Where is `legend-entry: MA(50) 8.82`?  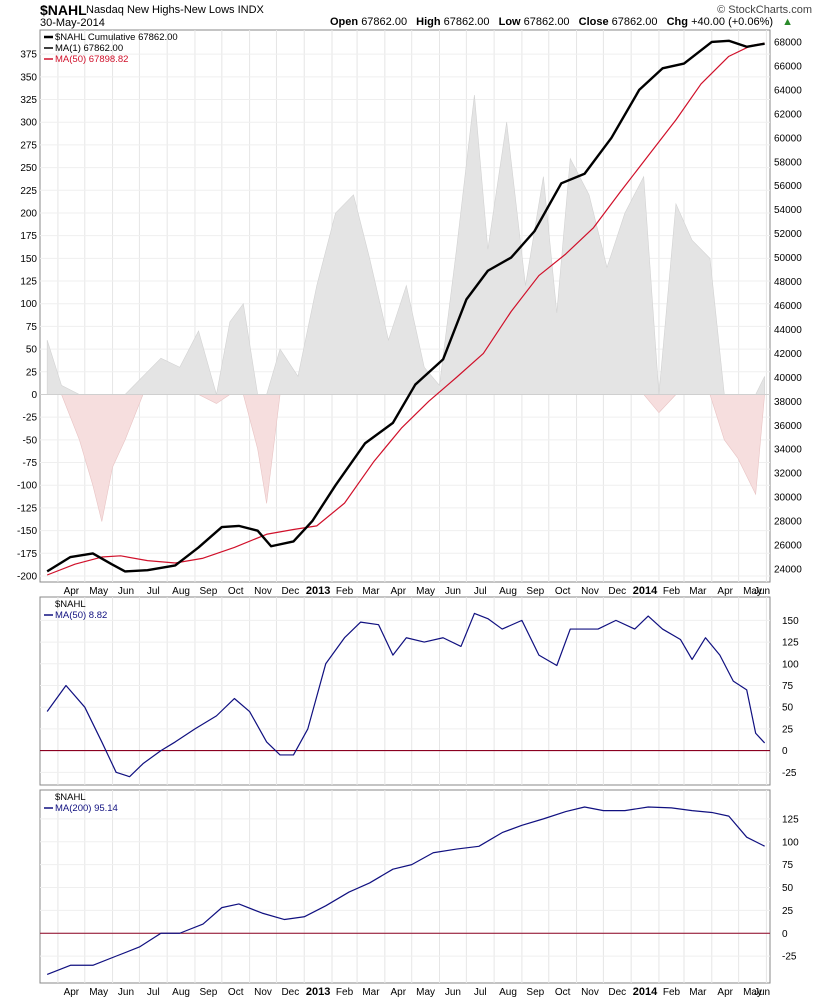
legend-entry: MA(50) 8.82 is located at coordinates (81, 615).